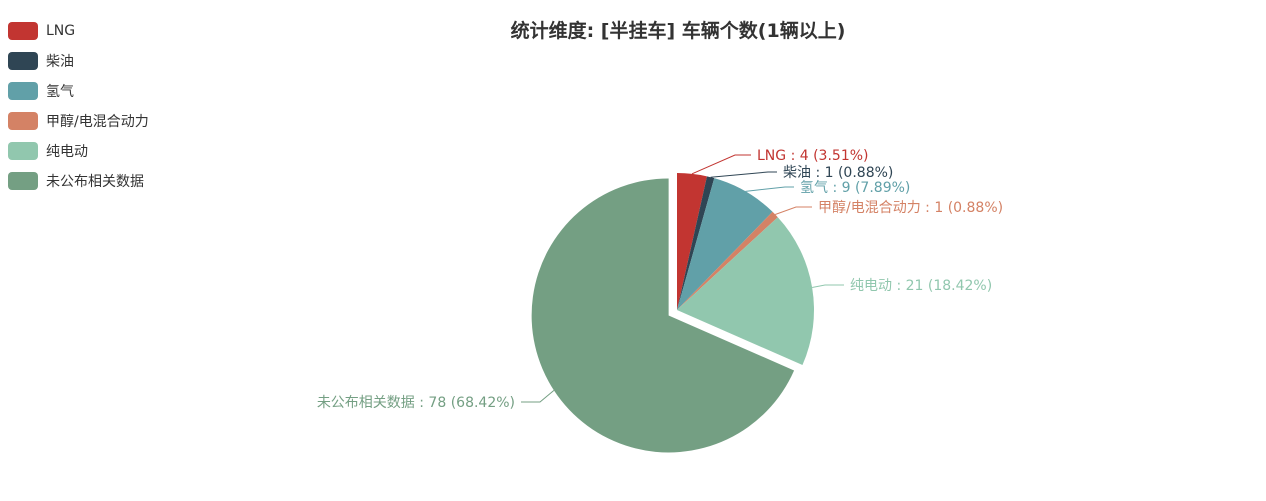 Image resolution: width=1266 pixels, height=501 pixels. Describe the element at coordinates (910, 207) in the screenshot. I see `slice-label: 甲醇/电混合动力 : 1 (0.88%)` at that location.